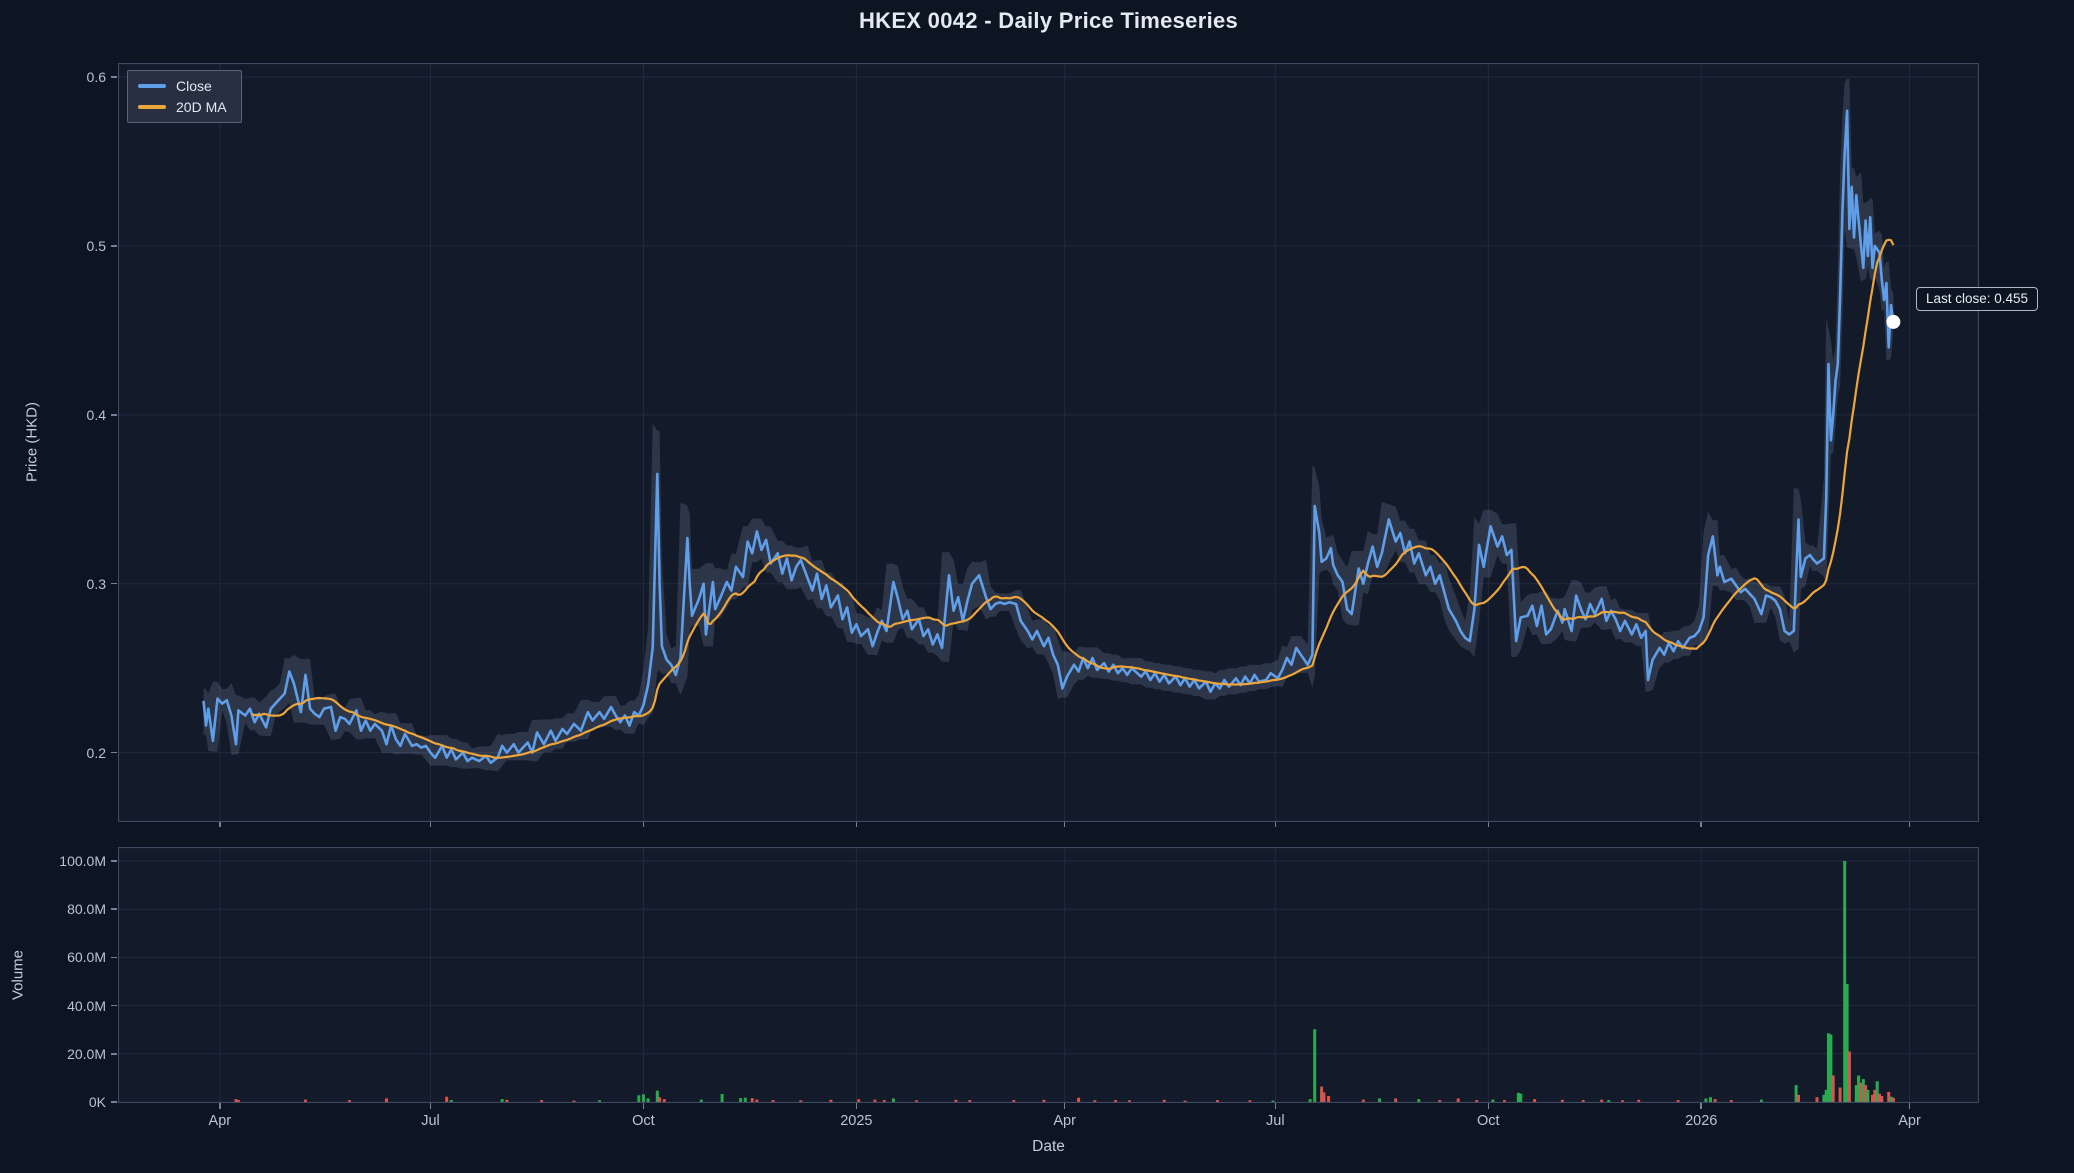  Describe the element at coordinates (86, 1053) in the screenshot. I see `volume-y-tick-label: 20.0M` at that location.